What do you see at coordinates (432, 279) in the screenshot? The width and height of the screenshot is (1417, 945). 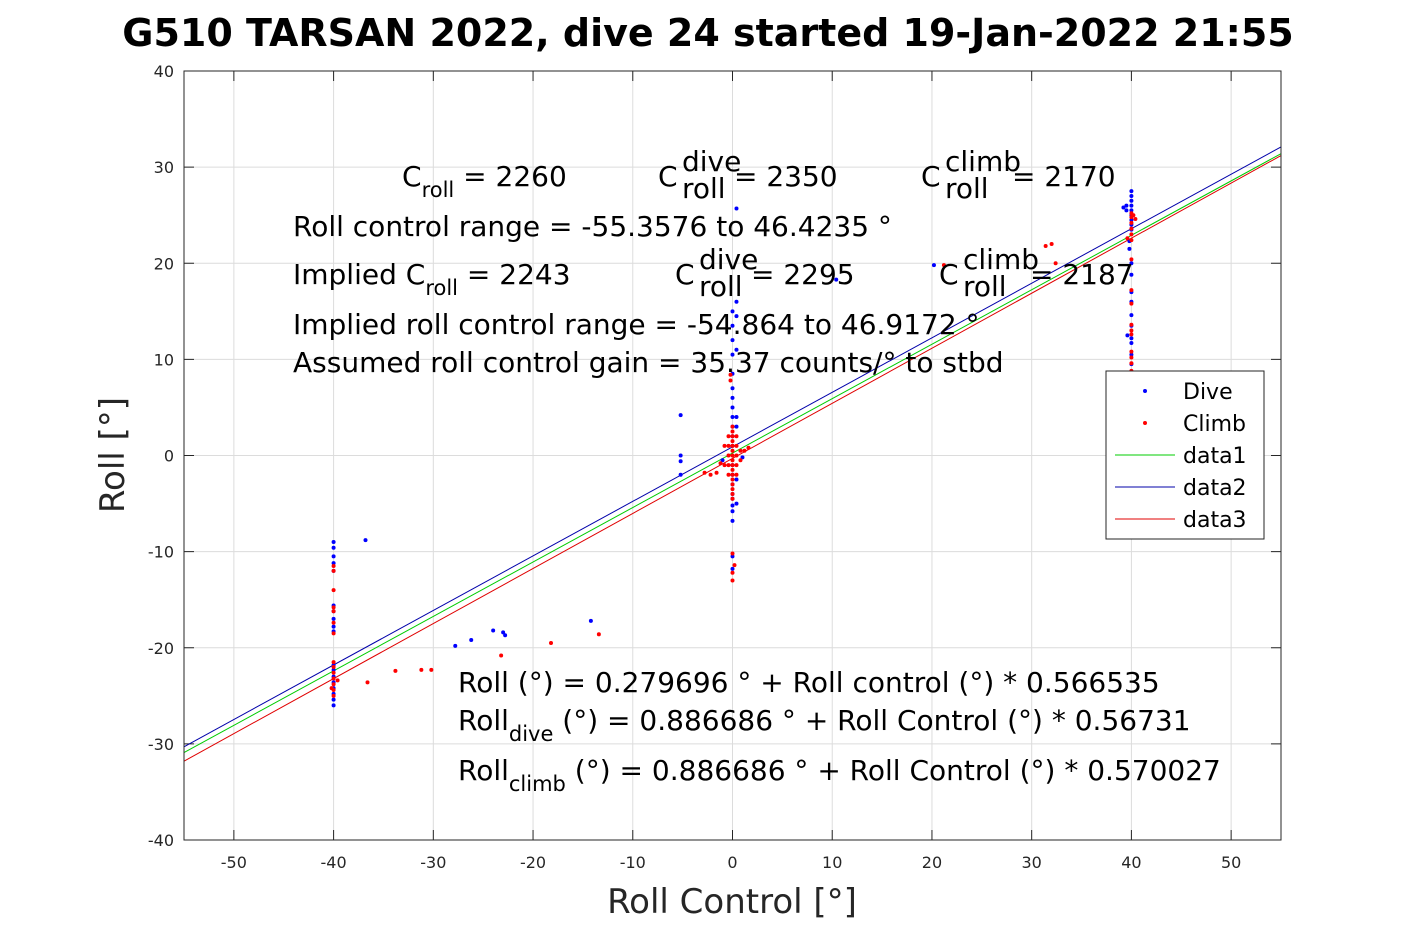 I see `implied-c-roll-annotation: Implied Croll = 2243` at bounding box center [432, 279].